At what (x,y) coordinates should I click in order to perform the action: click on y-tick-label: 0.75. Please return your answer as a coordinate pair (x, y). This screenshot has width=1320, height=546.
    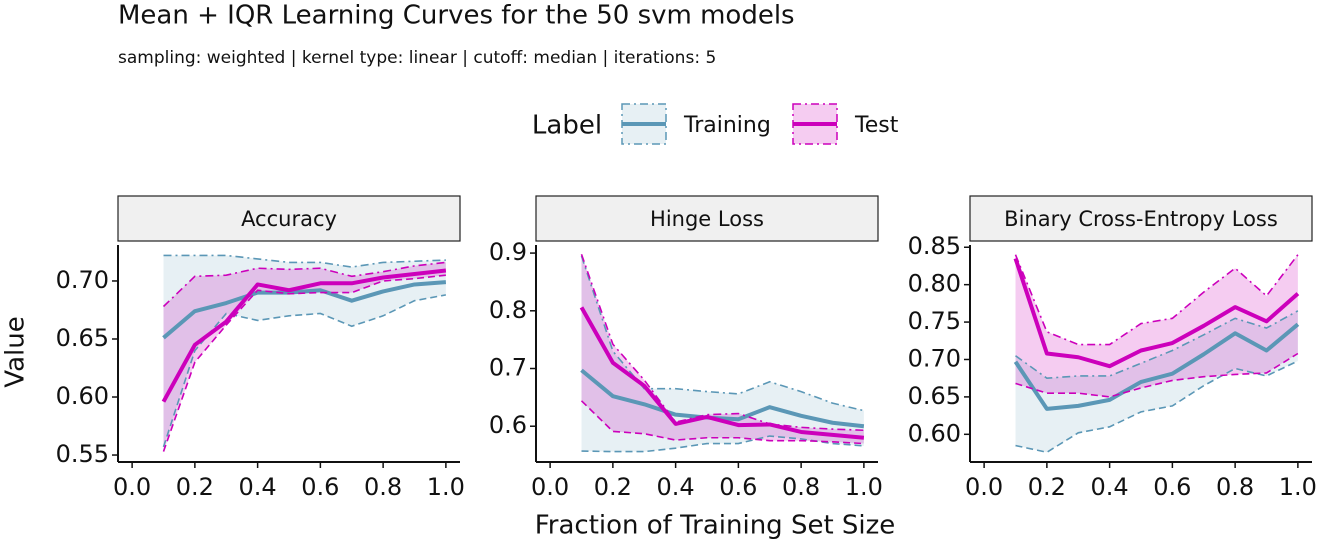
    Looking at the image, I should click on (934, 321).